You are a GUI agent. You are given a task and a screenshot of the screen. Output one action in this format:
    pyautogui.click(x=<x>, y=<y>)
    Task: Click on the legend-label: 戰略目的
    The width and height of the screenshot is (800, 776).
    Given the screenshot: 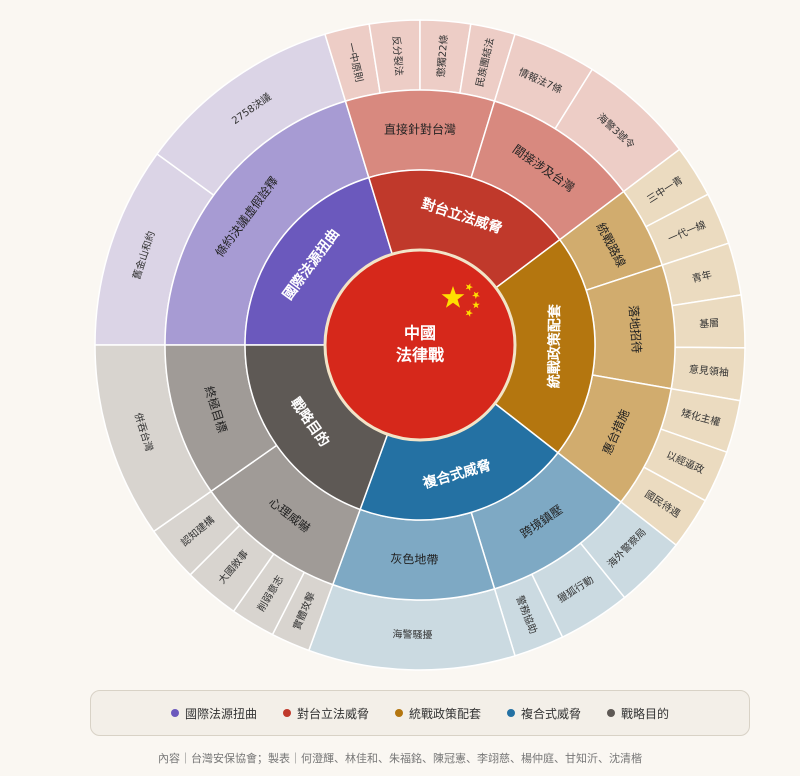 What is the action you would take?
    pyautogui.click(x=645, y=713)
    